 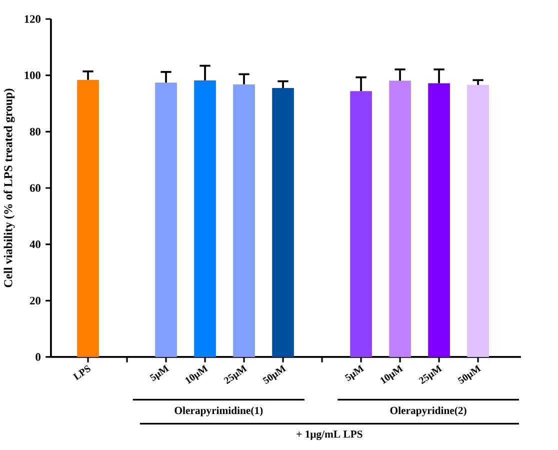 What do you see at coordinates (218, 411) in the screenshot?
I see `text: Olerapyrimidine(1)` at bounding box center [218, 411].